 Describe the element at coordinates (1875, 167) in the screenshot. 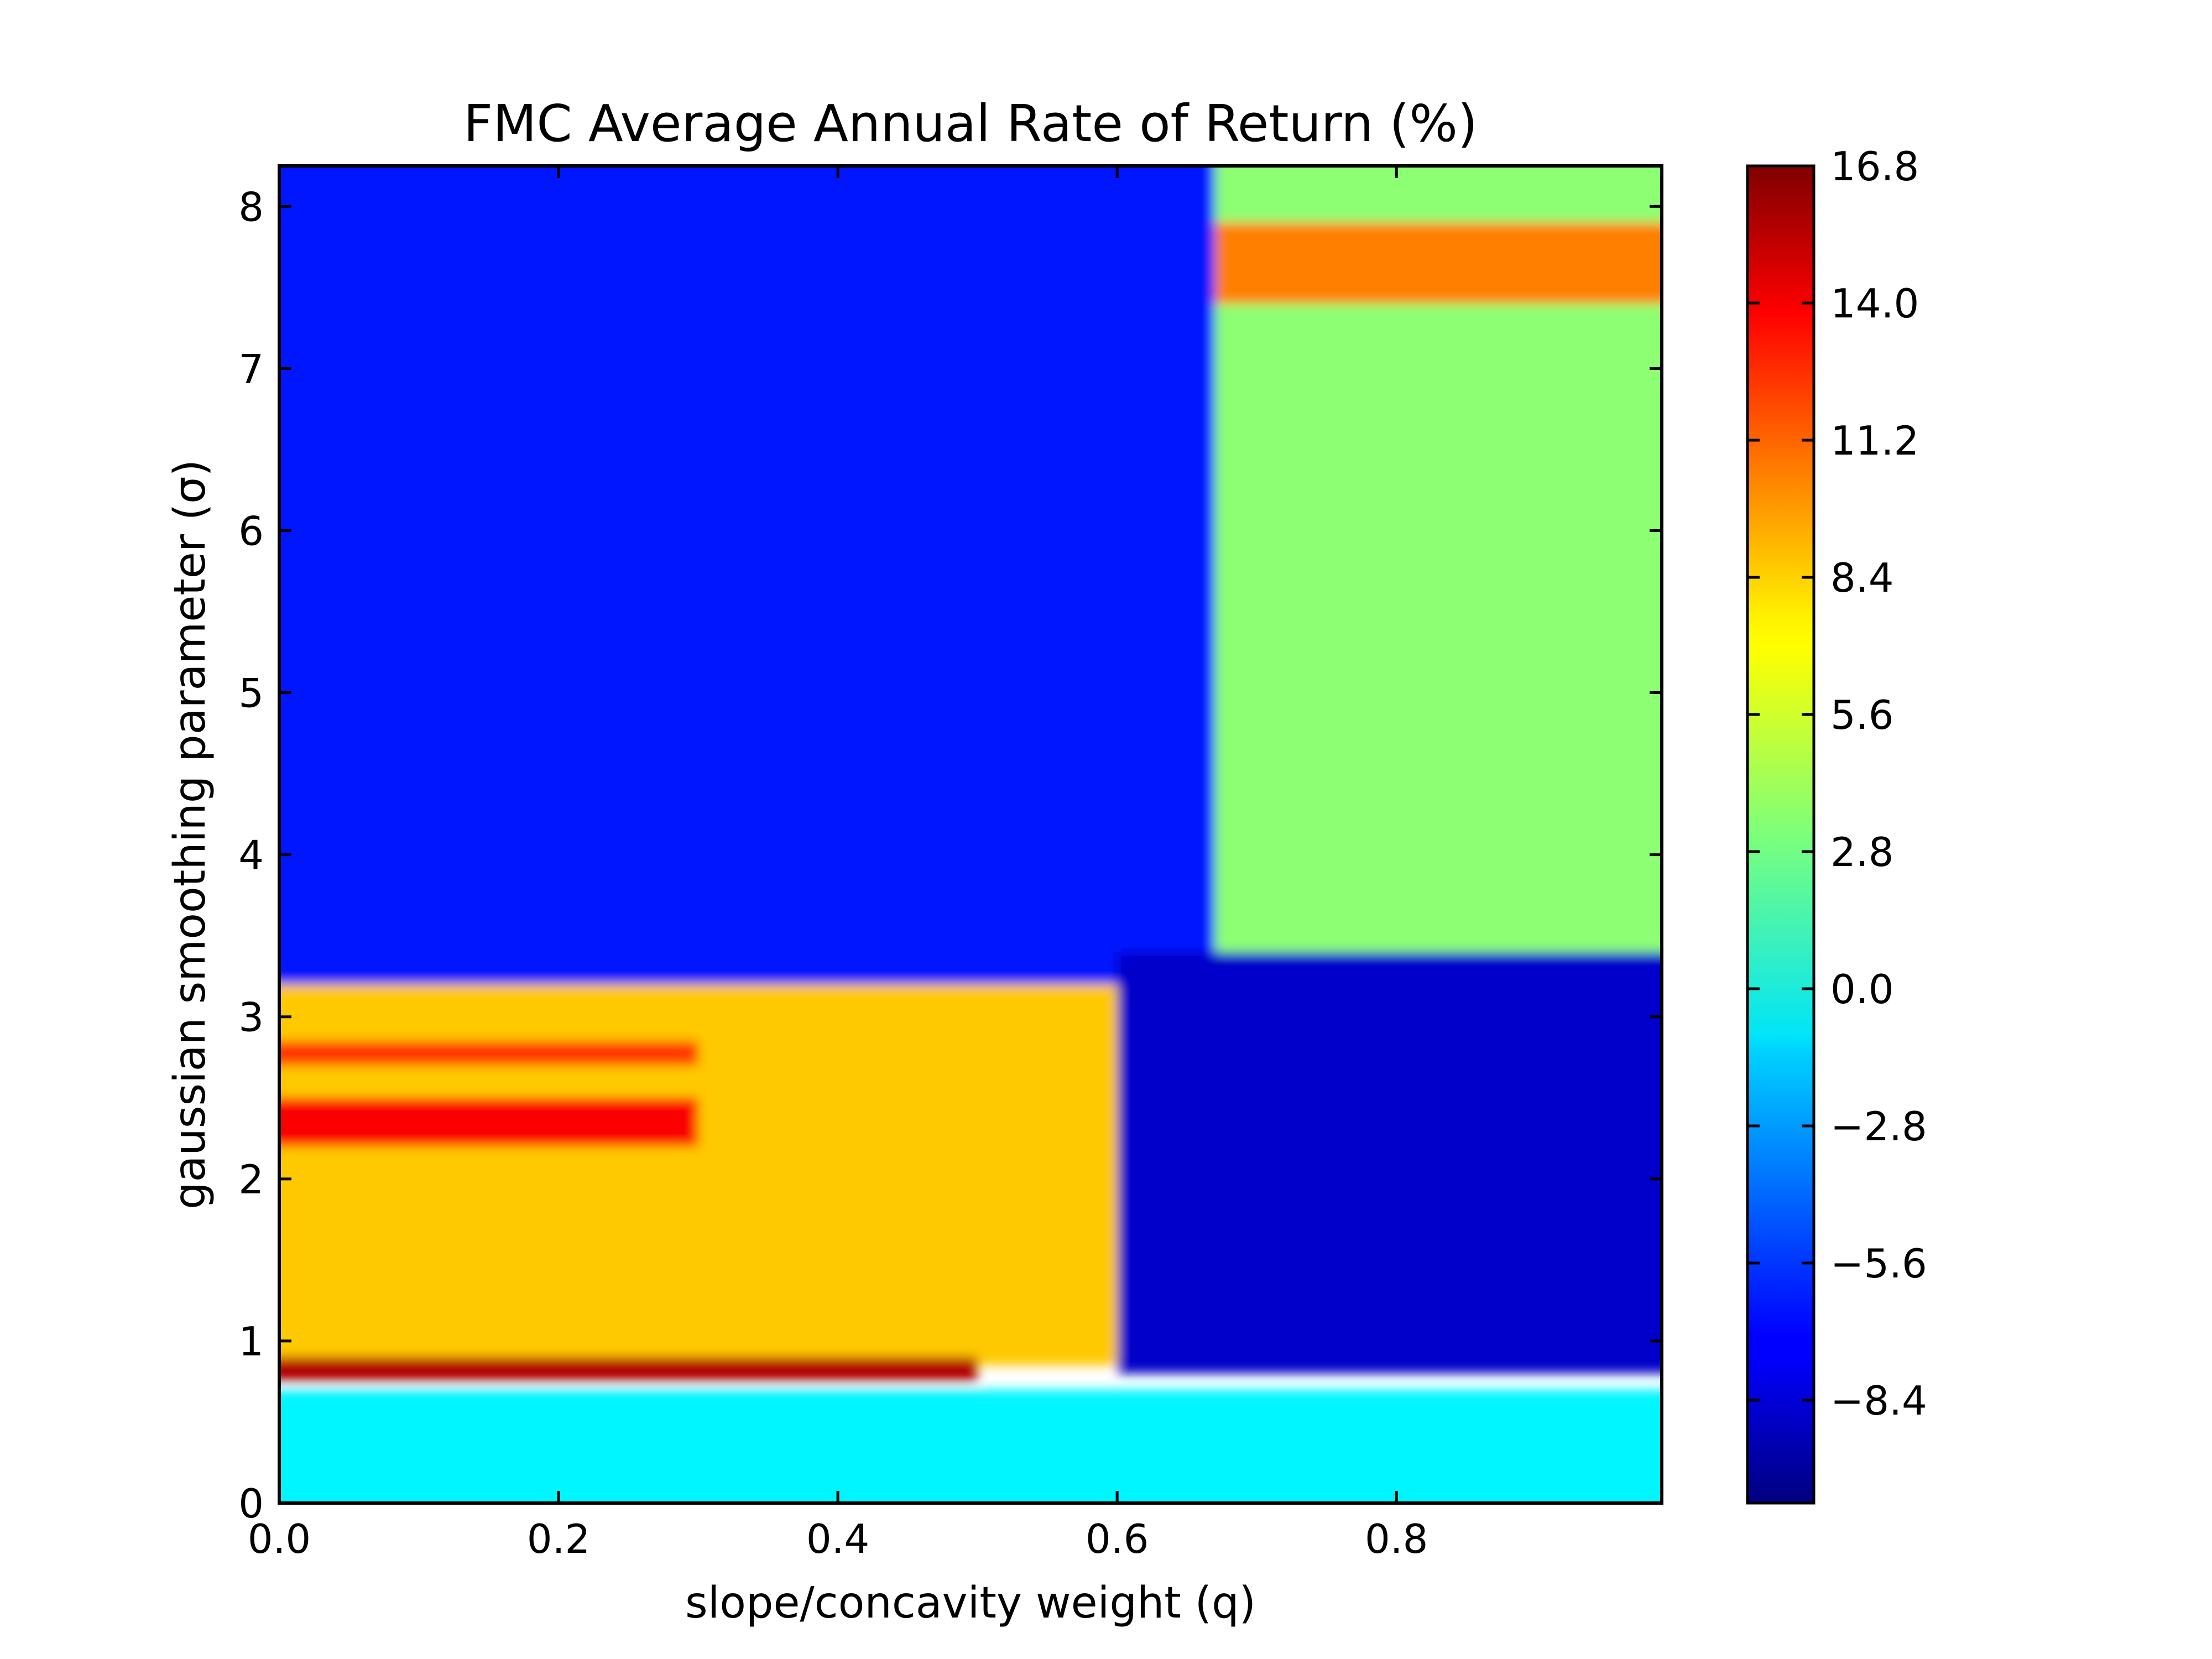

I see `colorbar-tick-label: 16.8` at that location.